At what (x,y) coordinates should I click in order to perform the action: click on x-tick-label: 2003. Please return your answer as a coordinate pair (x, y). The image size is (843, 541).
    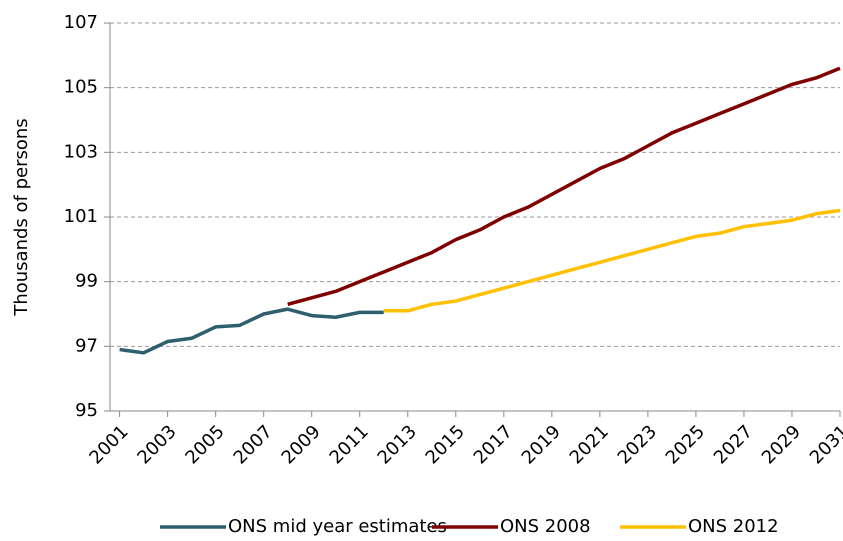
    Looking at the image, I should click on (156, 444).